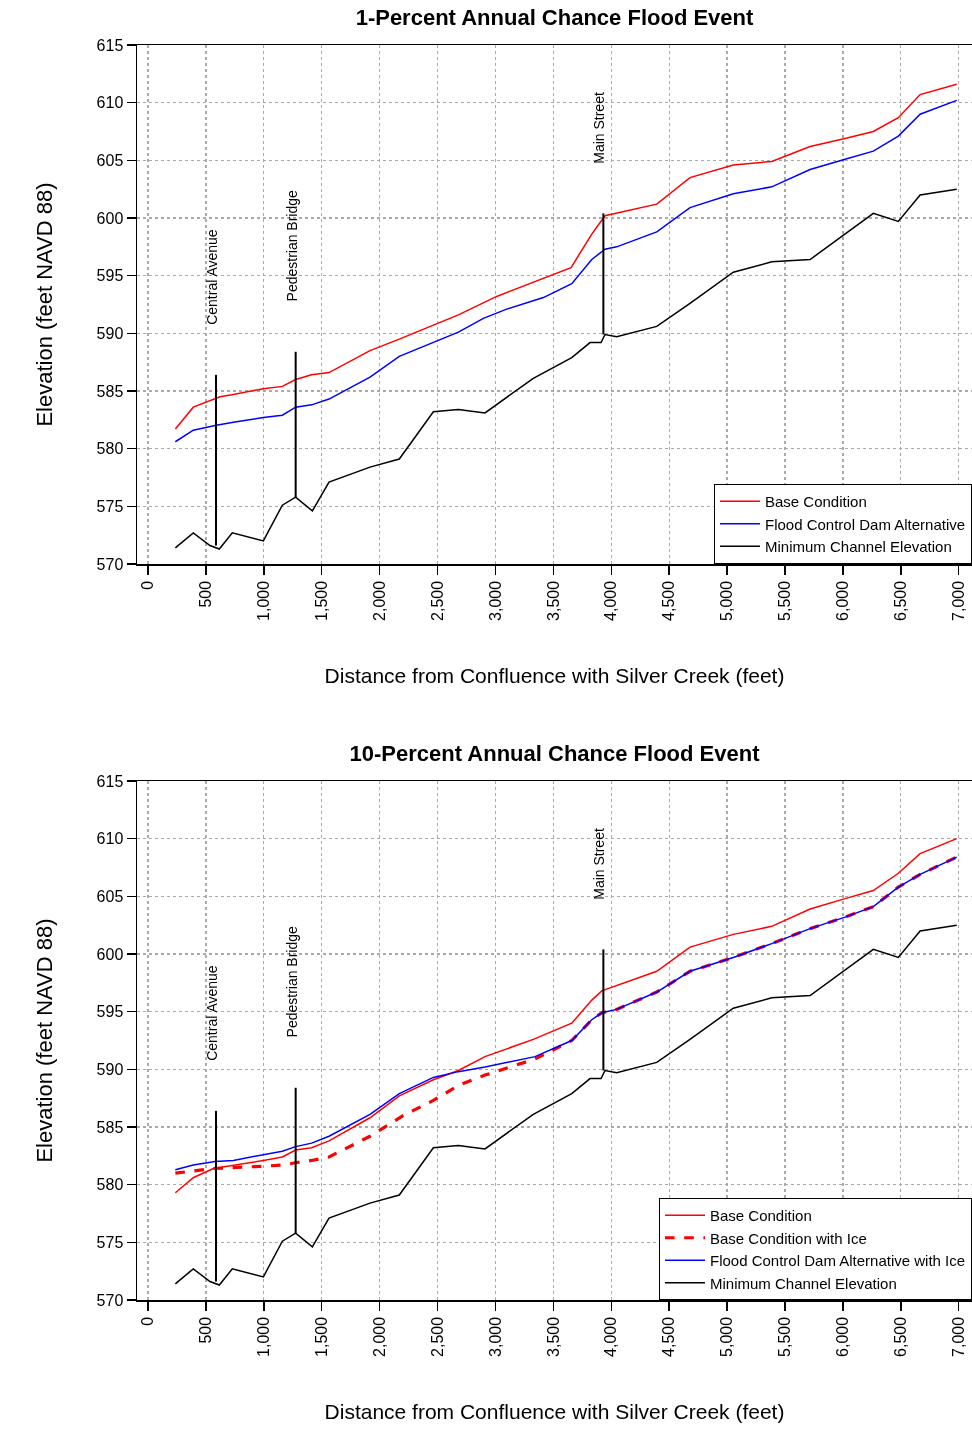 The width and height of the screenshot is (972, 1431). I want to click on chart-title: 10-Percent Annual Chance Flood Event, so click(555, 753).